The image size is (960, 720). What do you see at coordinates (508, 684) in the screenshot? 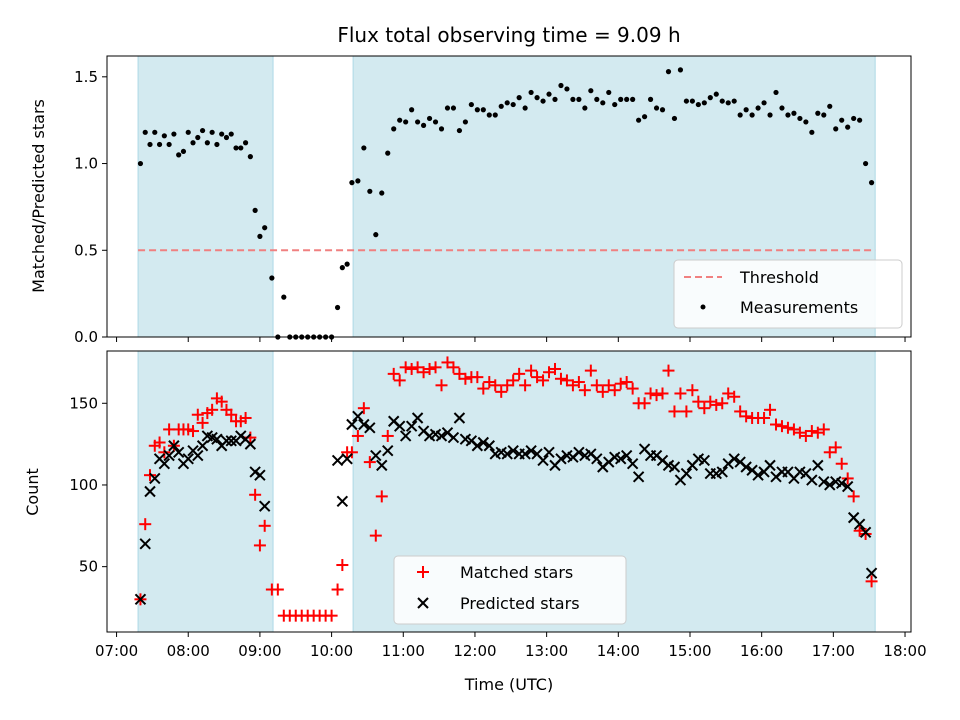
I see `x-axis-label: Time (UTC)` at bounding box center [508, 684].